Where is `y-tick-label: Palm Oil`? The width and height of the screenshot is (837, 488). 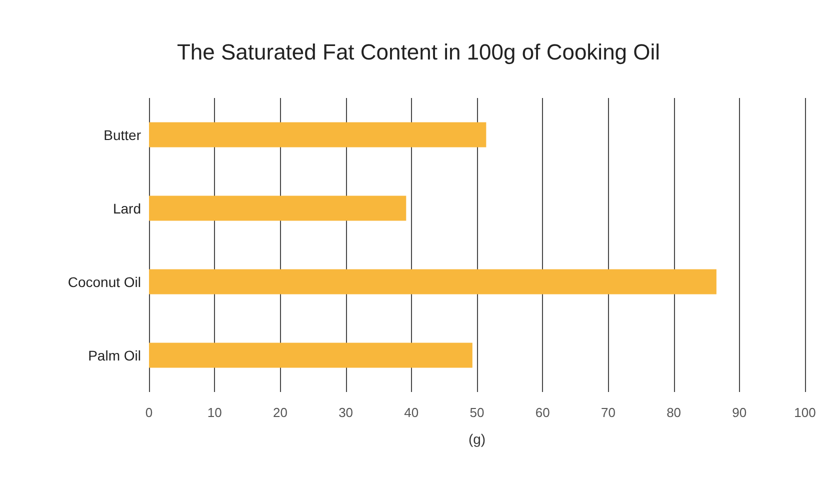
y-tick-label: Palm Oil is located at coordinates (114, 355).